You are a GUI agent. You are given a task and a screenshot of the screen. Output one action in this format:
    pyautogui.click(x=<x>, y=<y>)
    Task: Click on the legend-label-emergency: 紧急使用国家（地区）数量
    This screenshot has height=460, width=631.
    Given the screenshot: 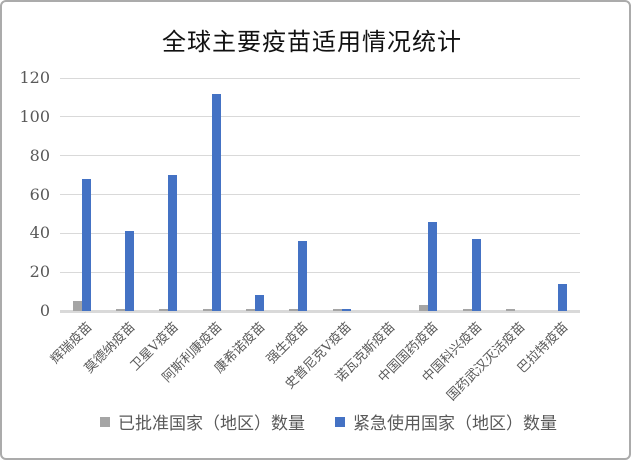 What is the action you would take?
    pyautogui.click(x=455, y=424)
    